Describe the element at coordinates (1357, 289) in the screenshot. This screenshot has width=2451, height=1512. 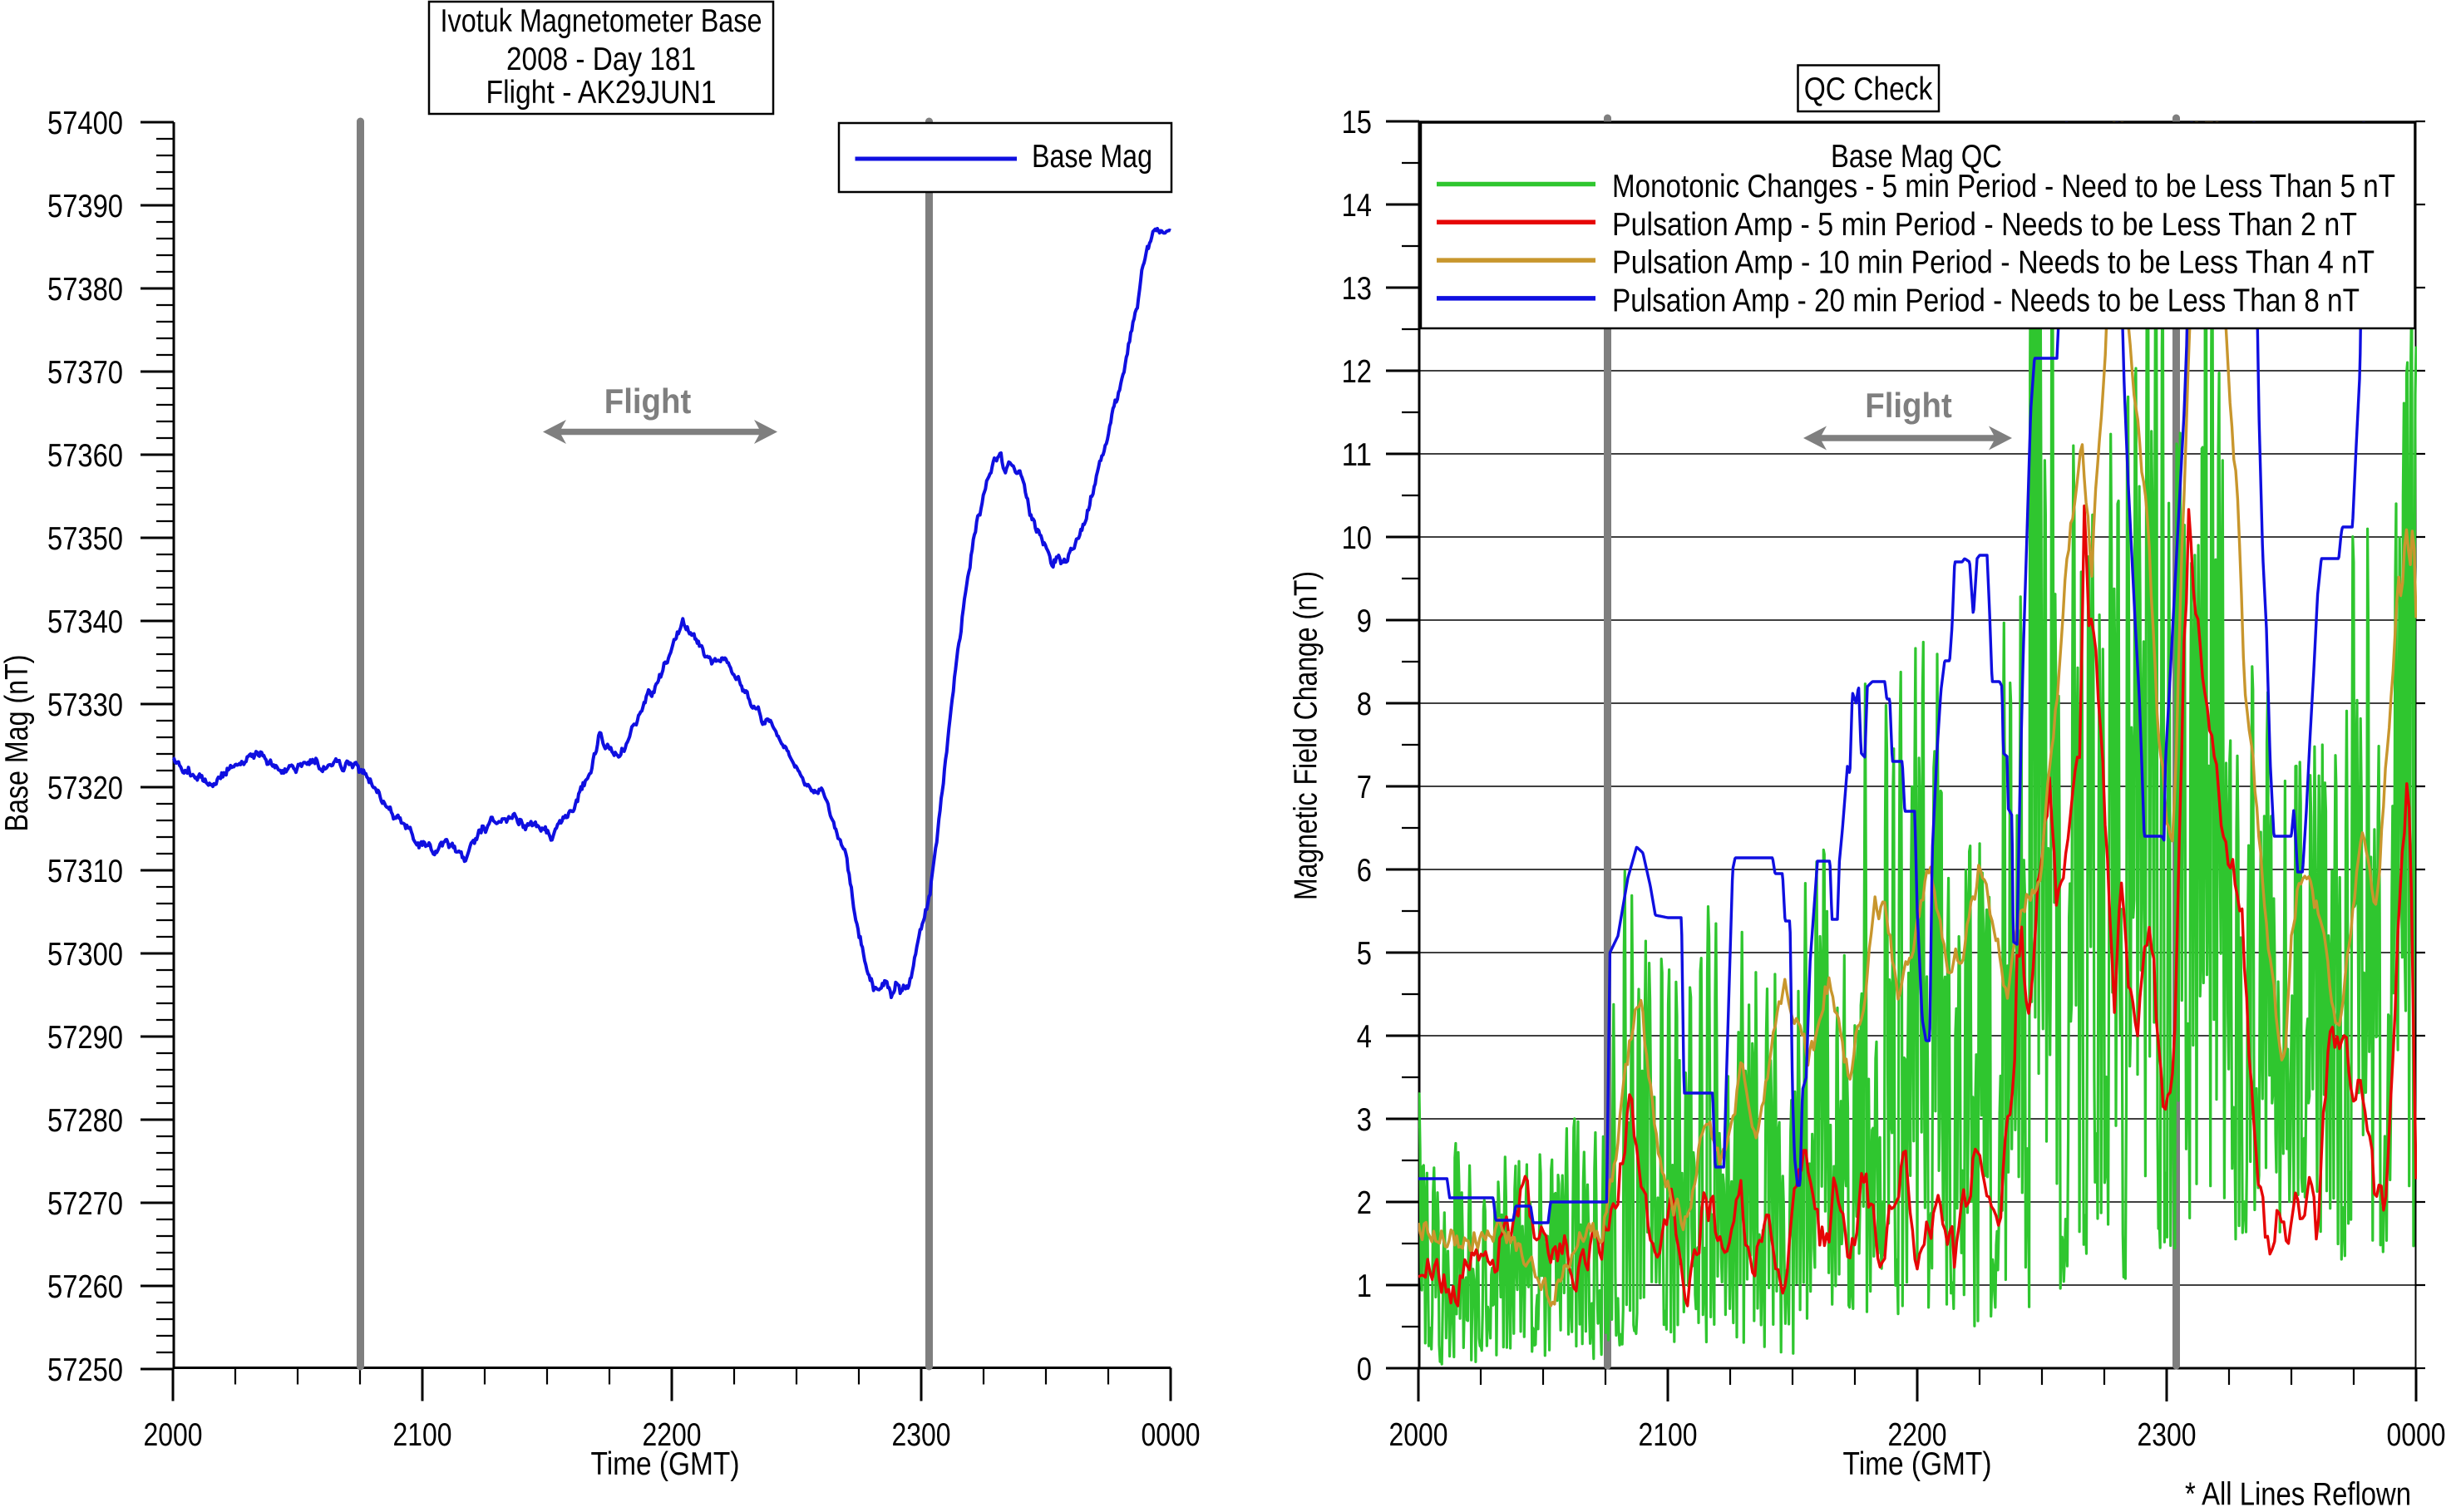
I see `svg-text: 13` at that location.